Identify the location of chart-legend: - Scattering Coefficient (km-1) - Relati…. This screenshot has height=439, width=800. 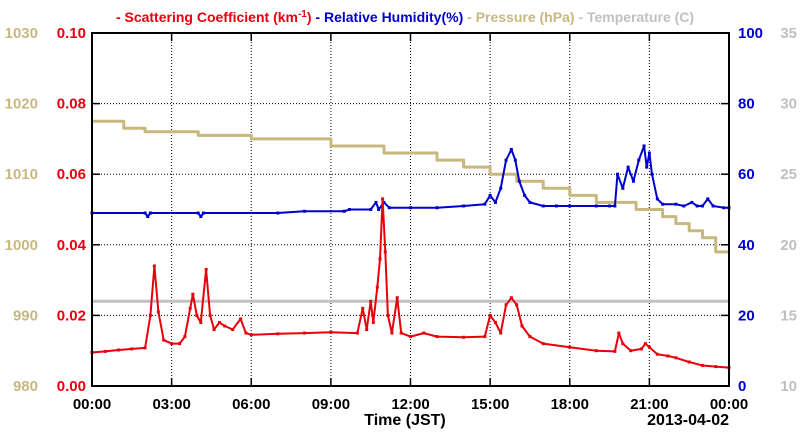
(405, 17).